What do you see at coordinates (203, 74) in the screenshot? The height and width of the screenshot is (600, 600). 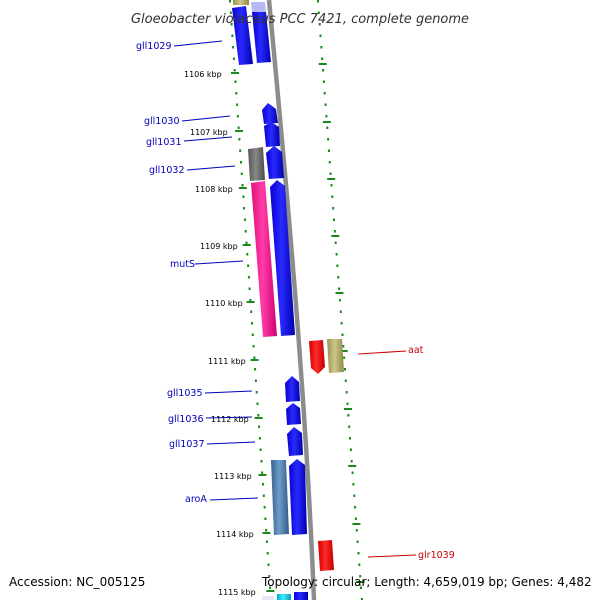 I see `tick-label: 1106 kbp` at bounding box center [203, 74].